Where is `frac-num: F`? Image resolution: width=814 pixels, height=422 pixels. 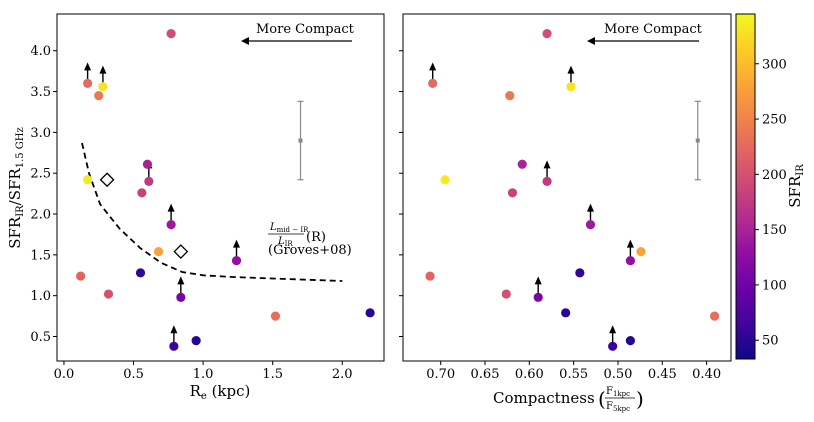 frac-num: F is located at coordinates (609, 391).